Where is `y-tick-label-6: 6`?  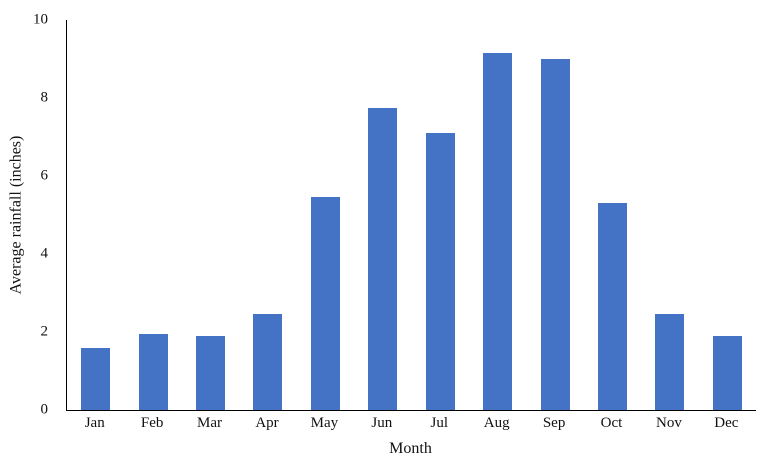 y-tick-label-6: 6 is located at coordinates (44, 175).